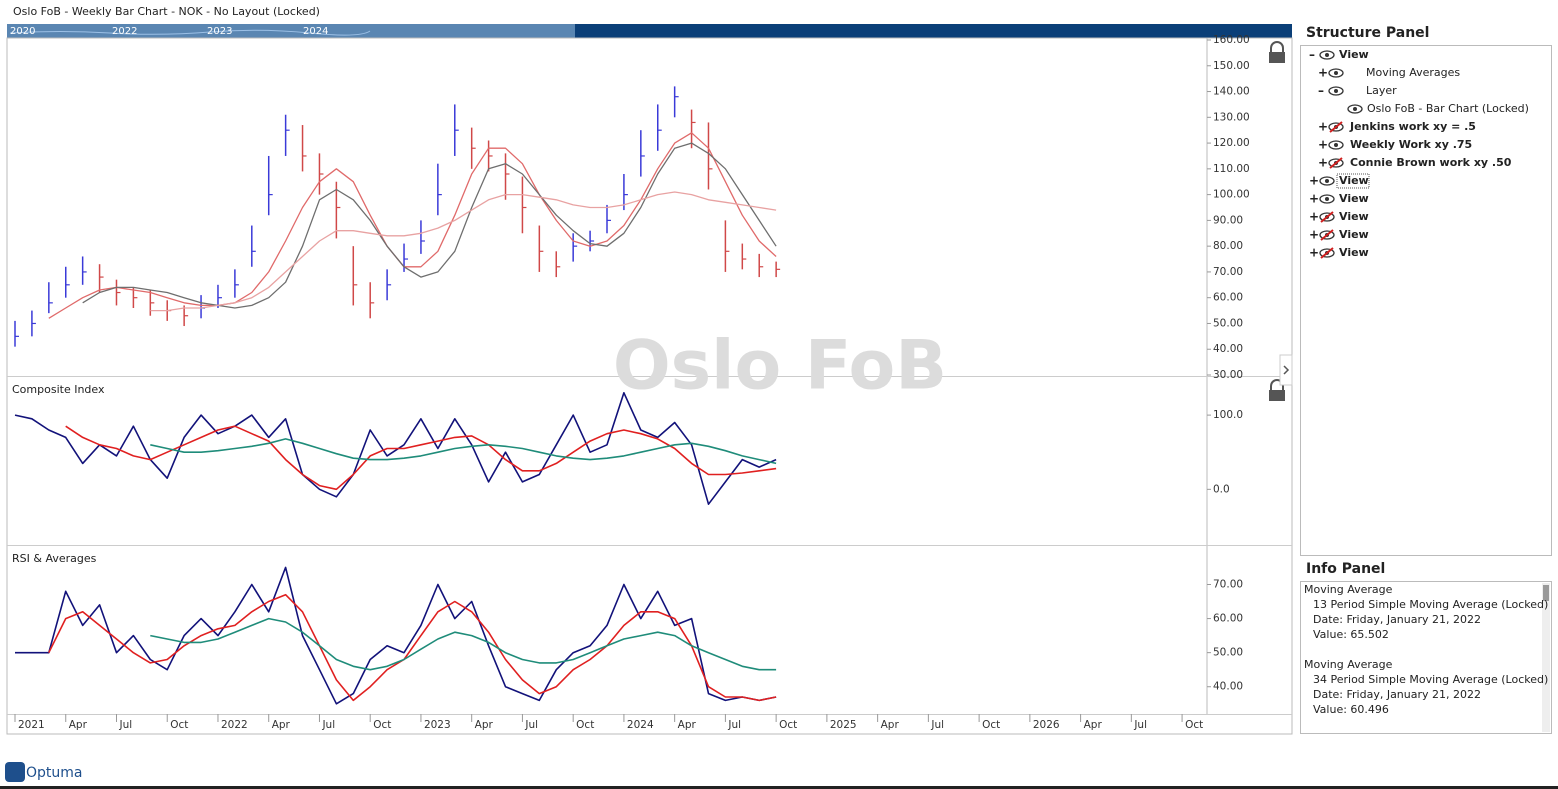 The width and height of the screenshot is (1558, 789). What do you see at coordinates (1426, 657) in the screenshot?
I see `info-panel` at bounding box center [1426, 657].